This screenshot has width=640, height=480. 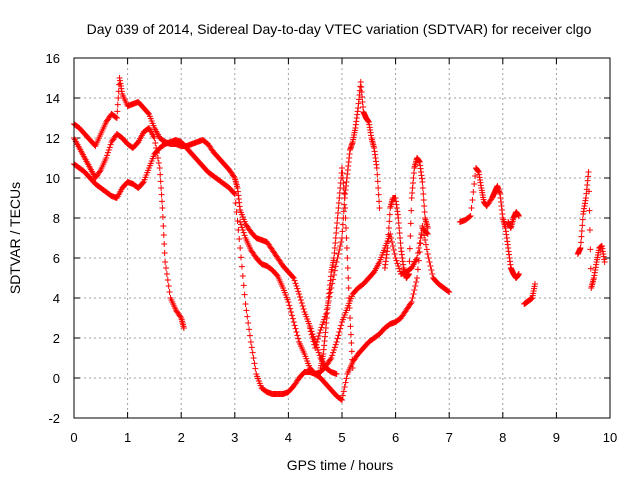 What do you see at coordinates (129, 228) in the screenshot?
I see `series-arc2` at bounding box center [129, 228].